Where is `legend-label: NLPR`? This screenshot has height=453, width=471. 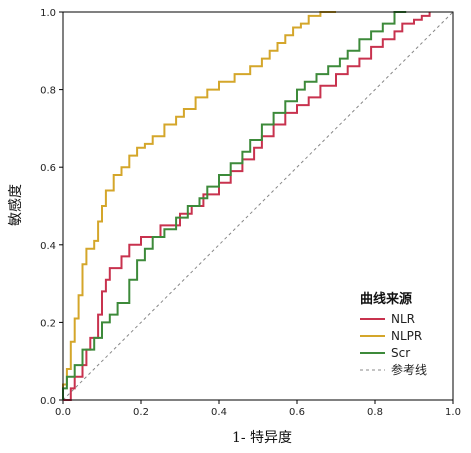 legend-label: NLPR is located at coordinates (406, 336).